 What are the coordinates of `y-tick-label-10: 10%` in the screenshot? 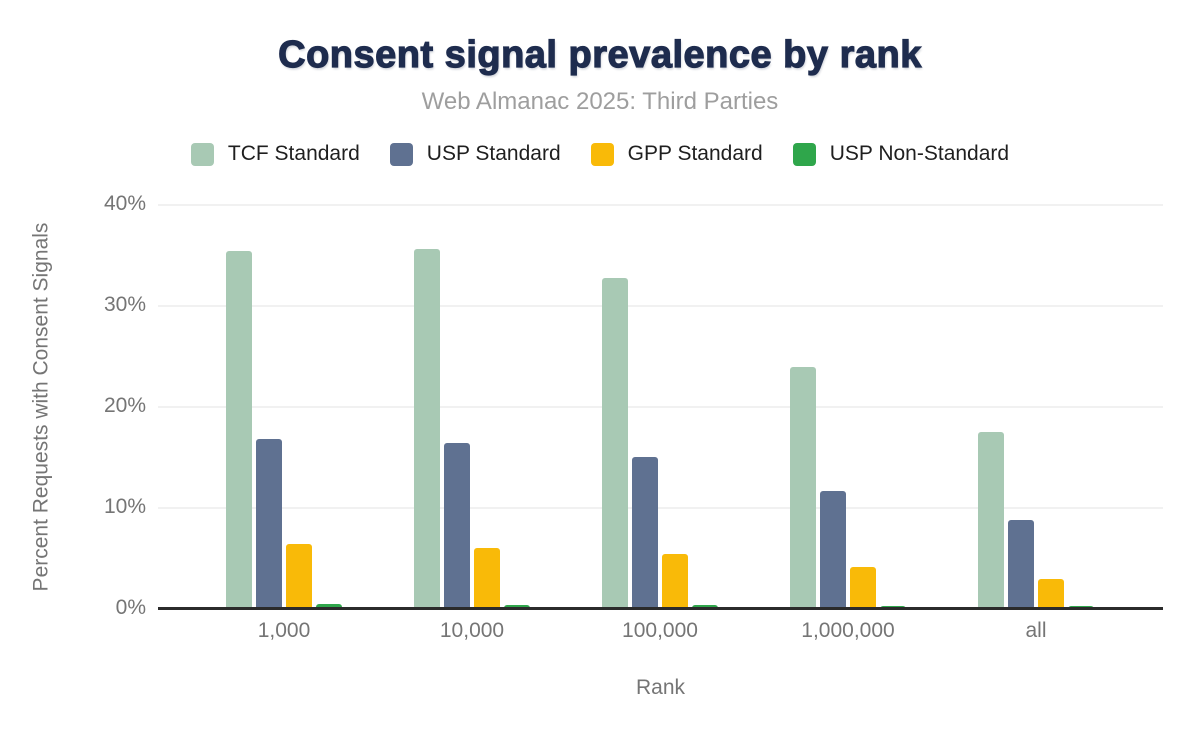 It's located at (124, 506).